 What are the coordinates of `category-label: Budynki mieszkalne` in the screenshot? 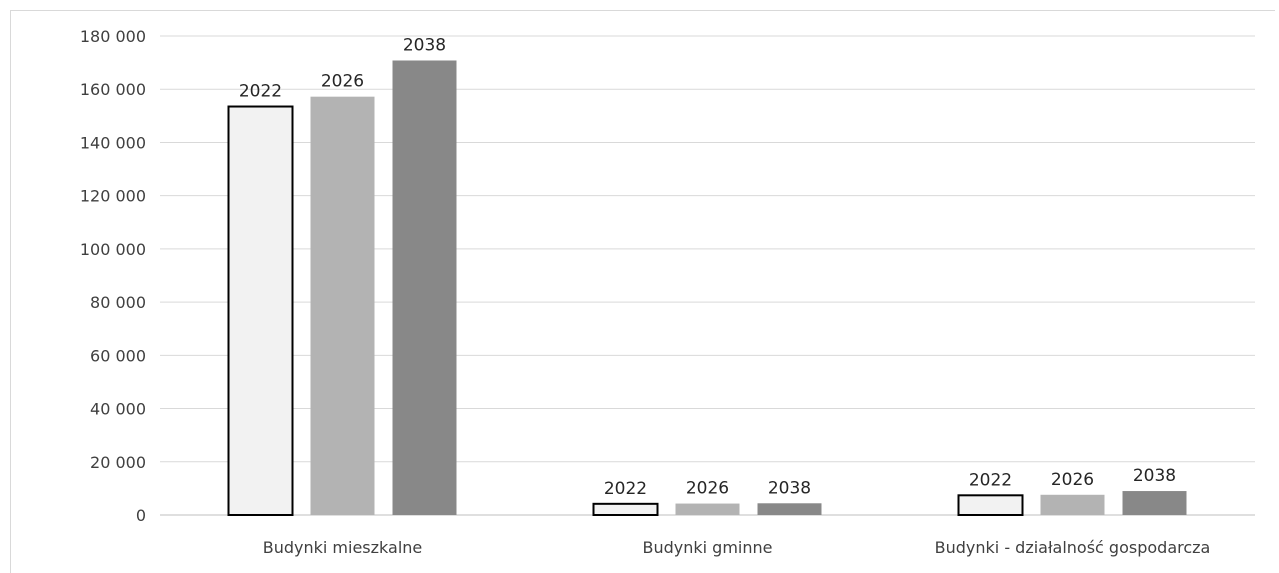 It's located at (343, 547).